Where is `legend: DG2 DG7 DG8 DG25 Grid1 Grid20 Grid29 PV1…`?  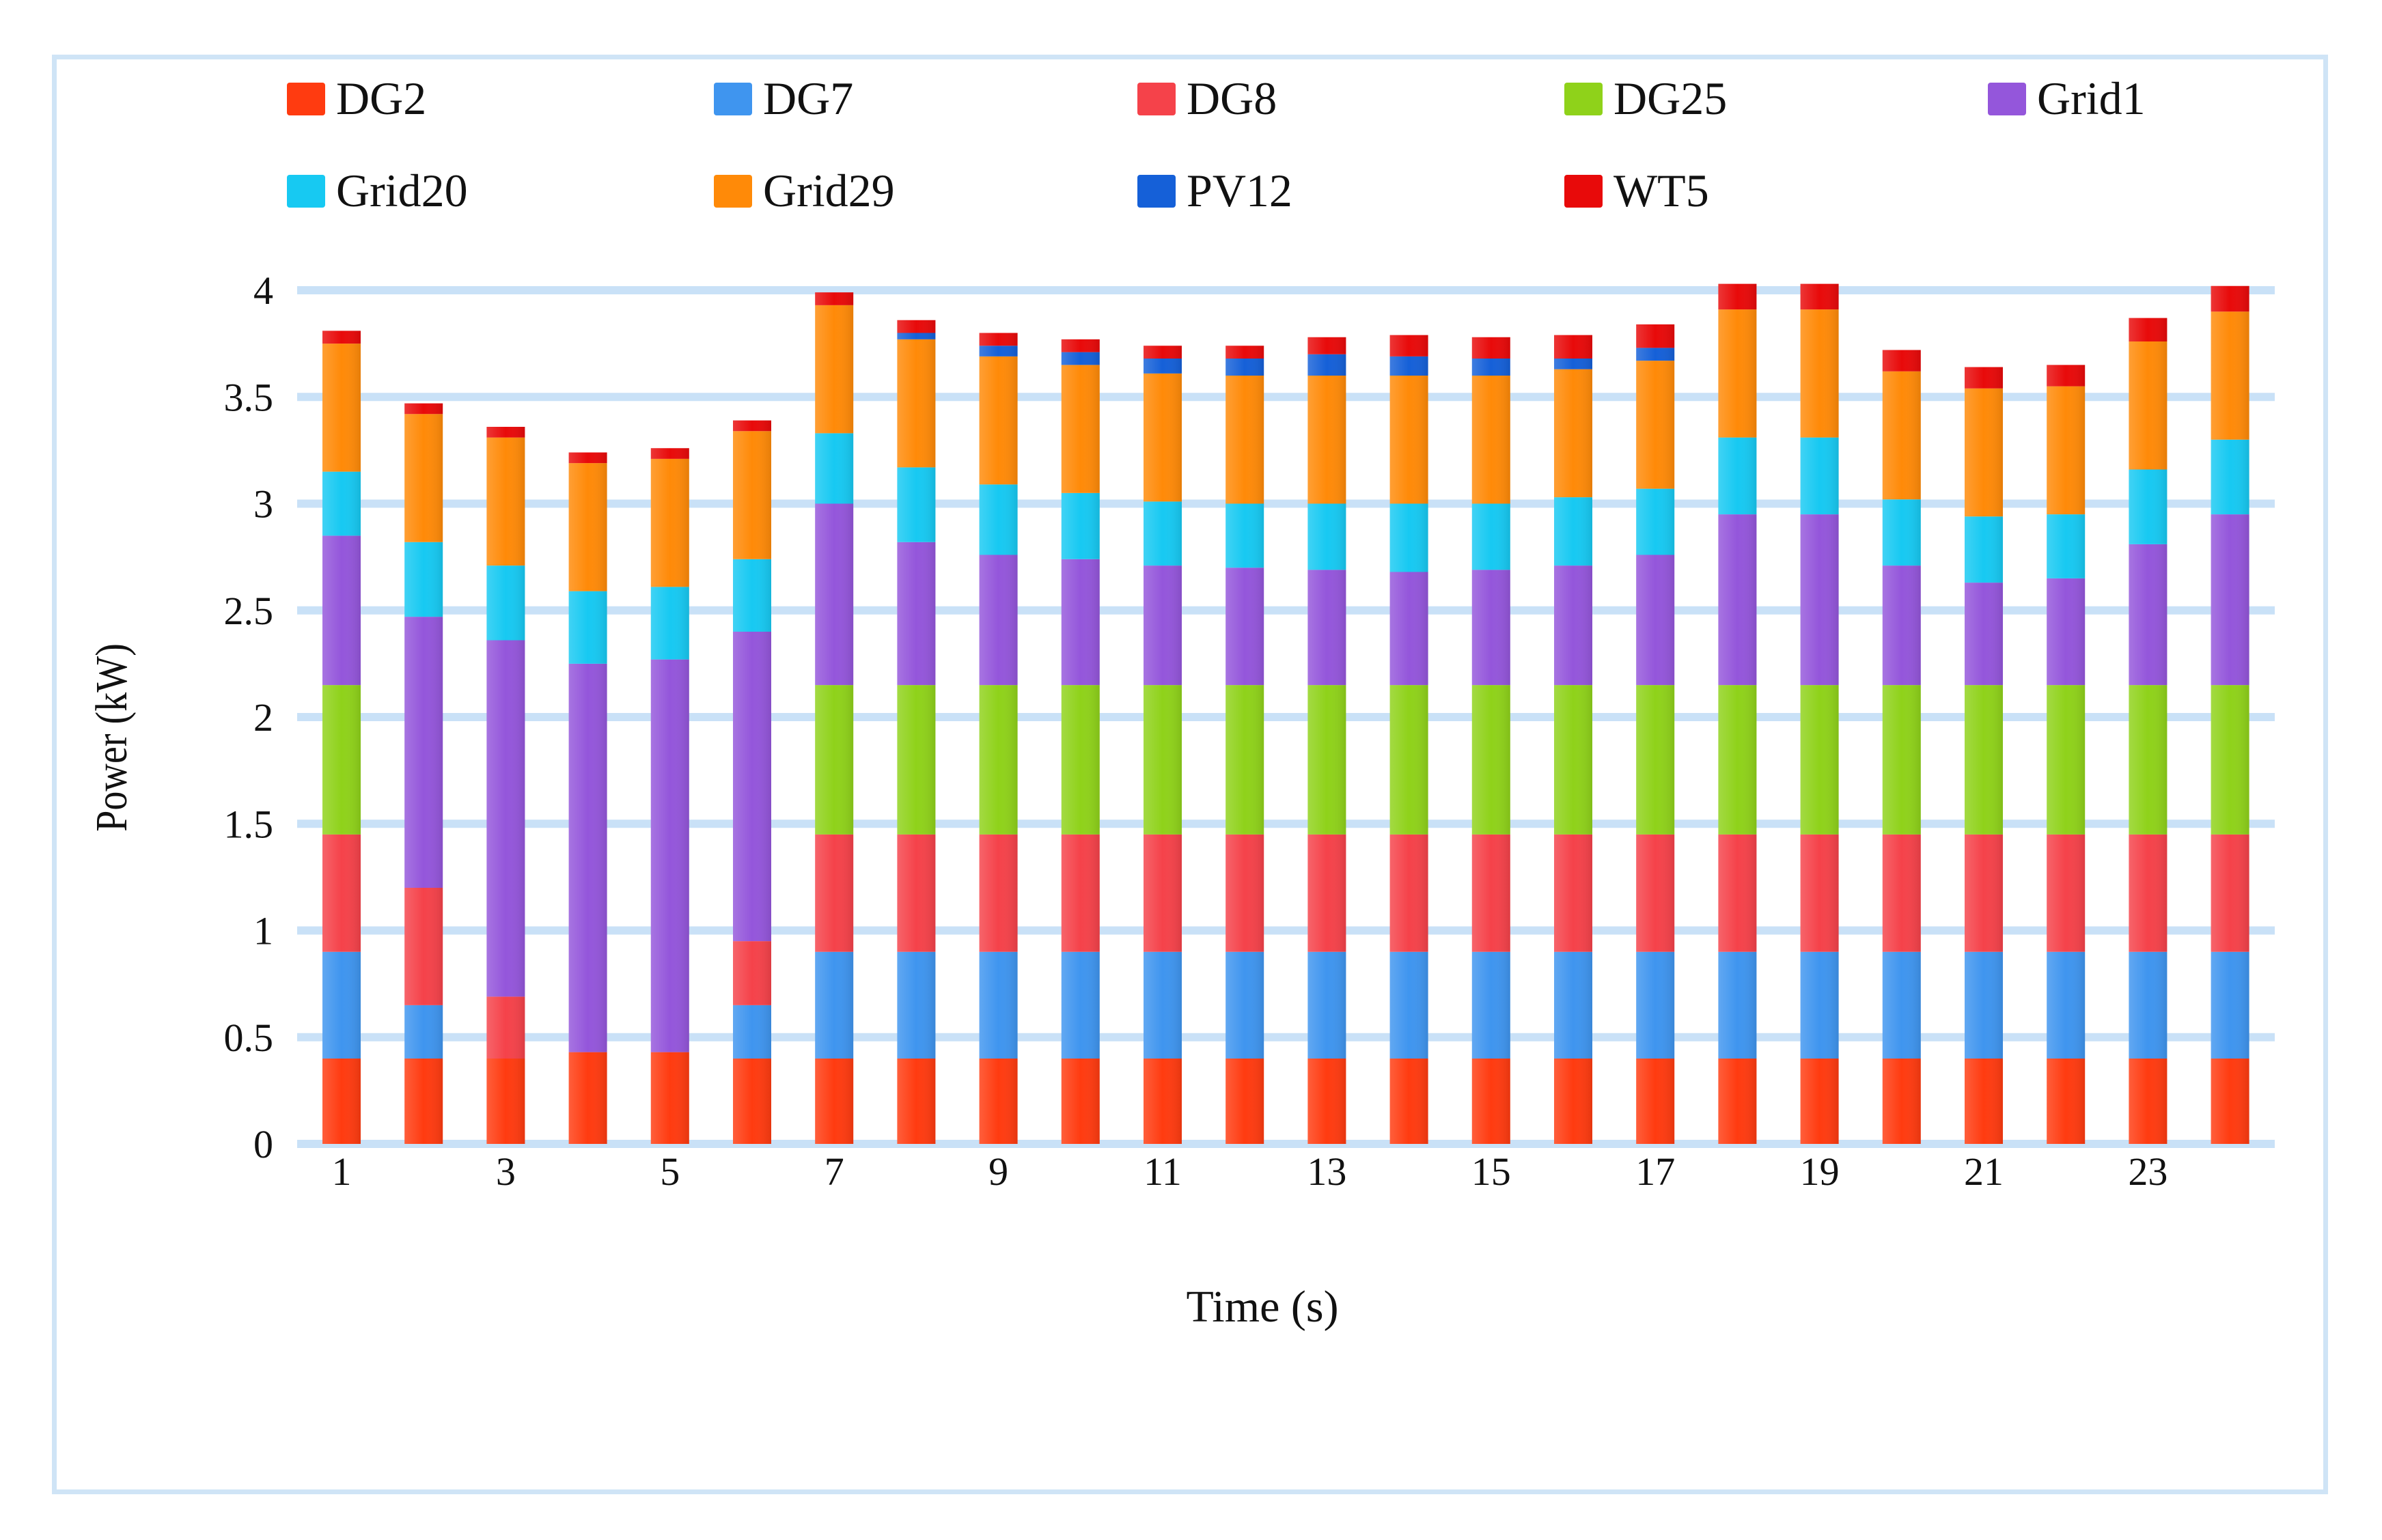
legend: DG2 DG7 DG8 DG25 Grid1 Grid20 Grid29 PV1… is located at coordinates (1191, 112).